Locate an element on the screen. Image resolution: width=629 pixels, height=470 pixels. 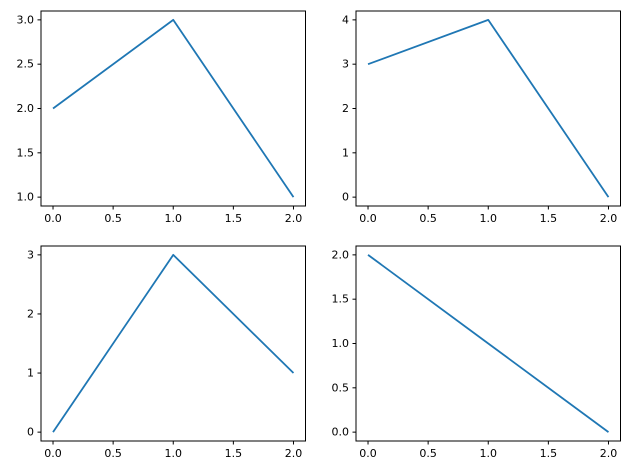
y-axis: 1.0 1.5 2.0 2.5 3.0 is located at coordinates (29, 108).